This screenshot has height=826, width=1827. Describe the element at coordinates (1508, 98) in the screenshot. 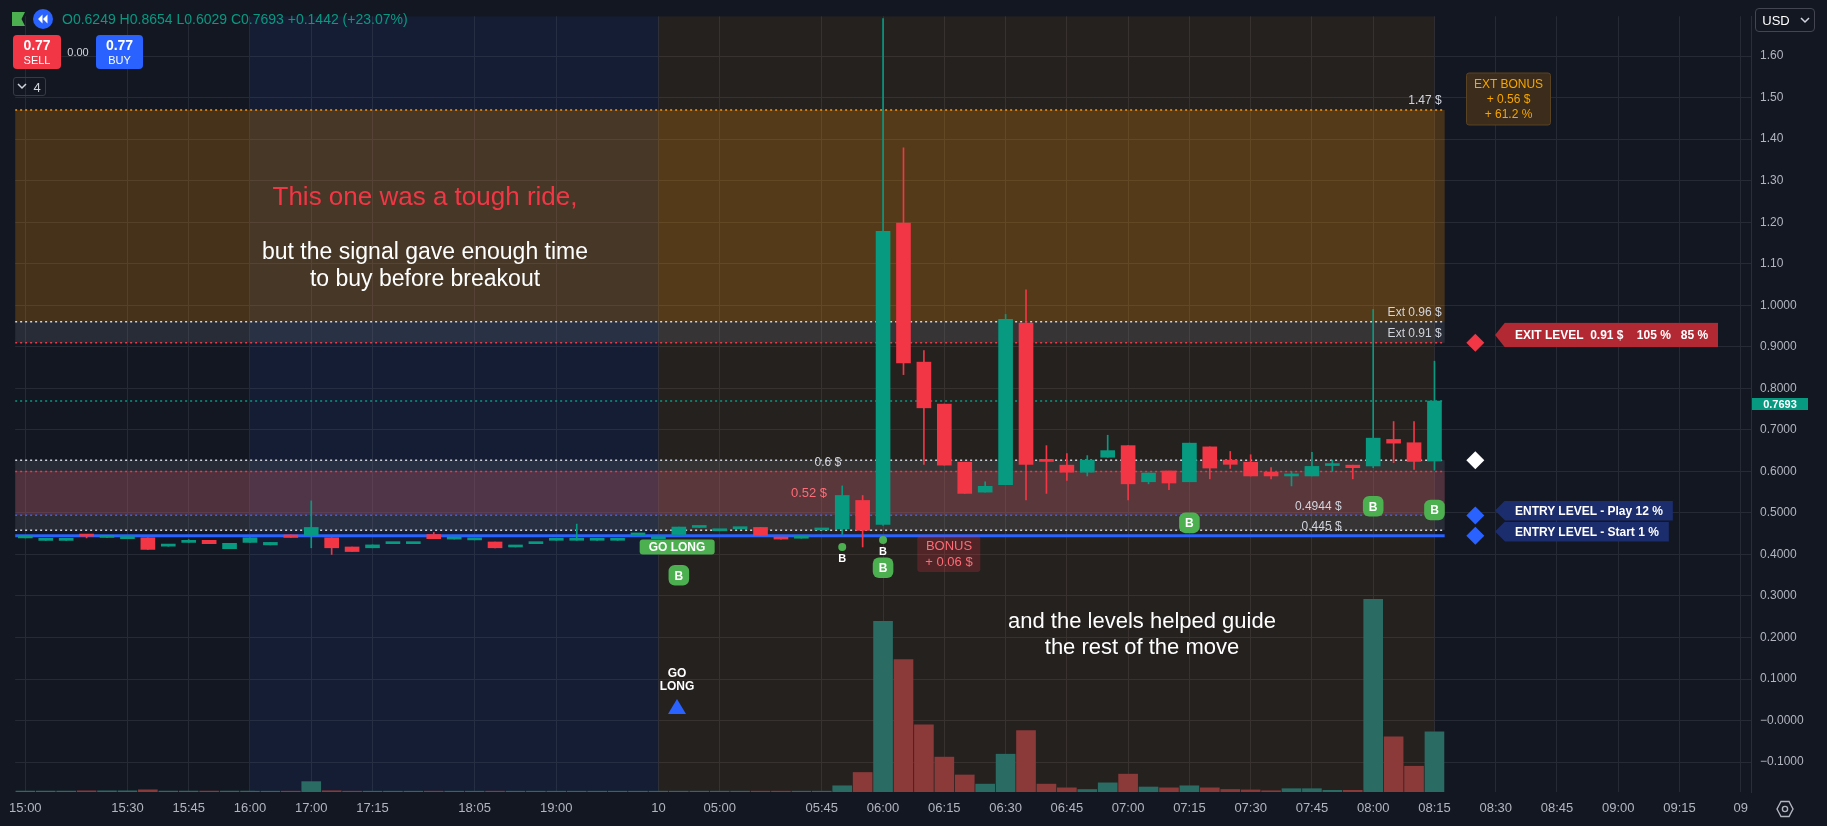

I see `annotation: EXT BONUS + 0.56 $ + 61.2 %` at that location.